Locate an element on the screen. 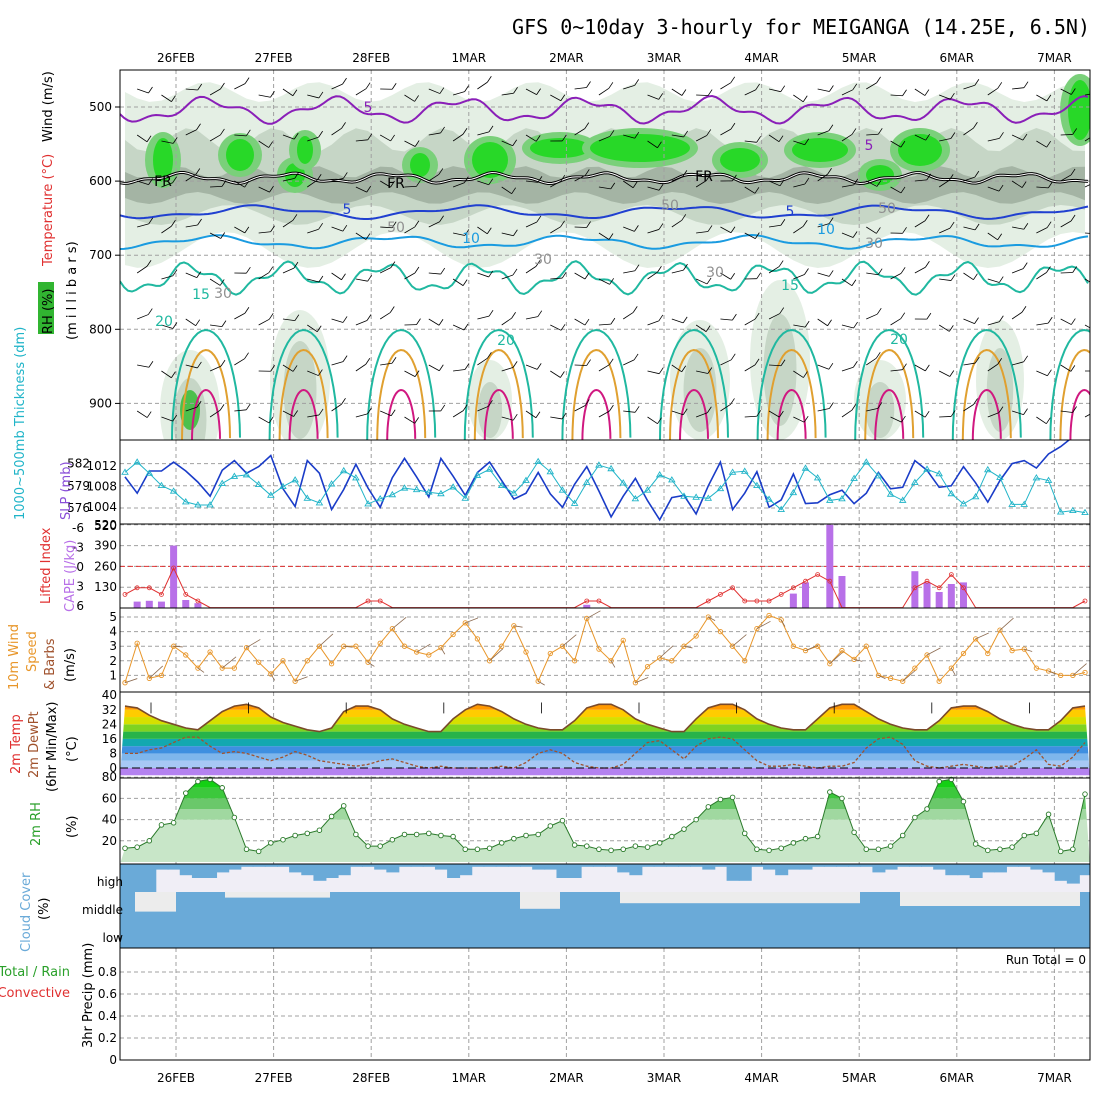 This screenshot has width=1100, height=1100. date-label-bottom-5: 3MAR is located at coordinates (664, 1078).